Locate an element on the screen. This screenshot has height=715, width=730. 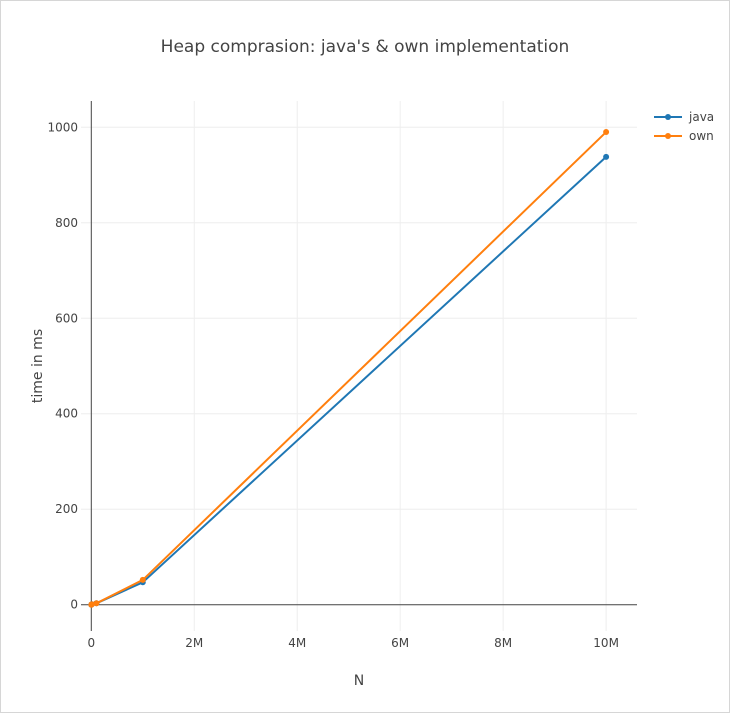
x-tick-label: 8M is located at coordinates (503, 643).